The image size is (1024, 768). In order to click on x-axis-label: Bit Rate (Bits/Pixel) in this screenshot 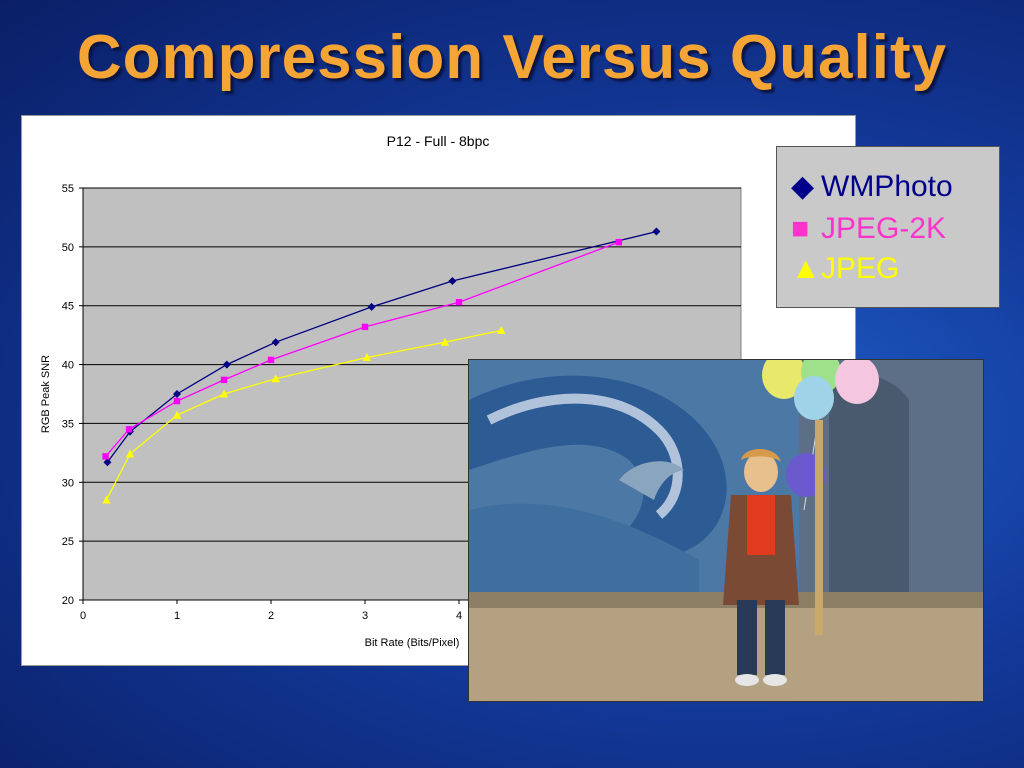, I will do `click(412, 643)`.